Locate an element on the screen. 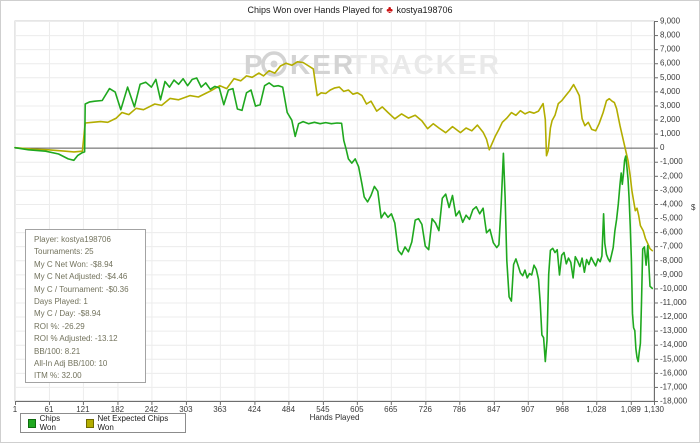  y-tick-label: 7,000 is located at coordinates (670, 49).